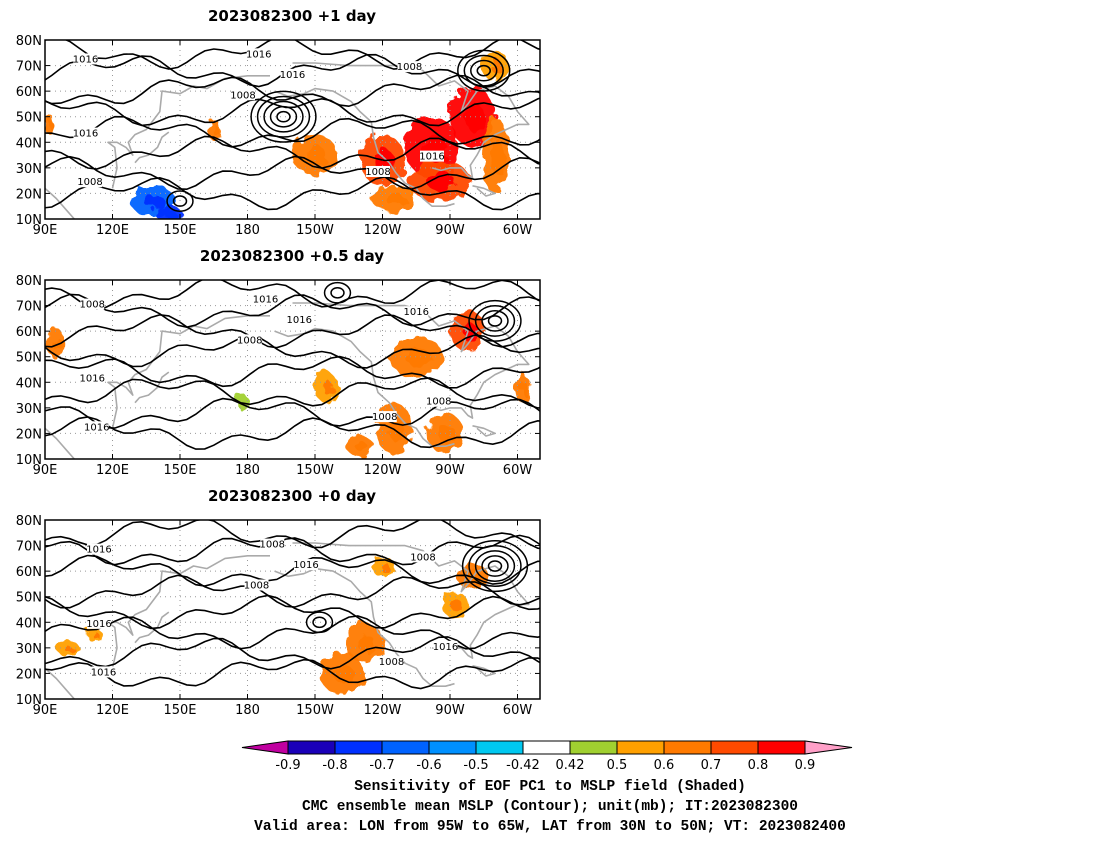  Describe the element at coordinates (617, 765) in the screenshot. I see `colorbar-tick-label: 0.5` at that location.